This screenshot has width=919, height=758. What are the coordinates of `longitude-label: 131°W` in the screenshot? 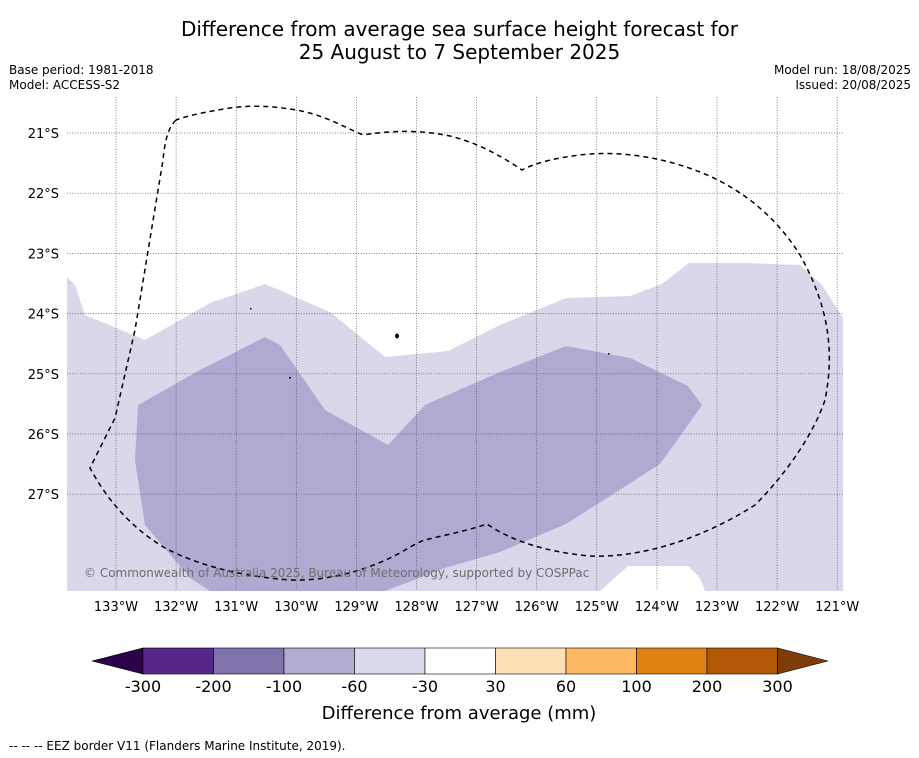 It's located at (236, 607).